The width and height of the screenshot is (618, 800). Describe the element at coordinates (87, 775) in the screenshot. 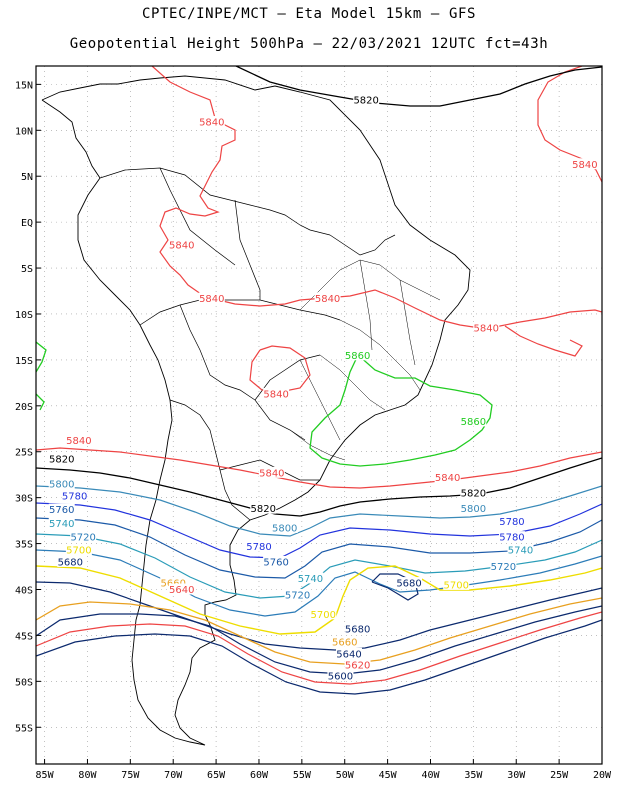

I see `lon-tick-label: 80W` at that location.